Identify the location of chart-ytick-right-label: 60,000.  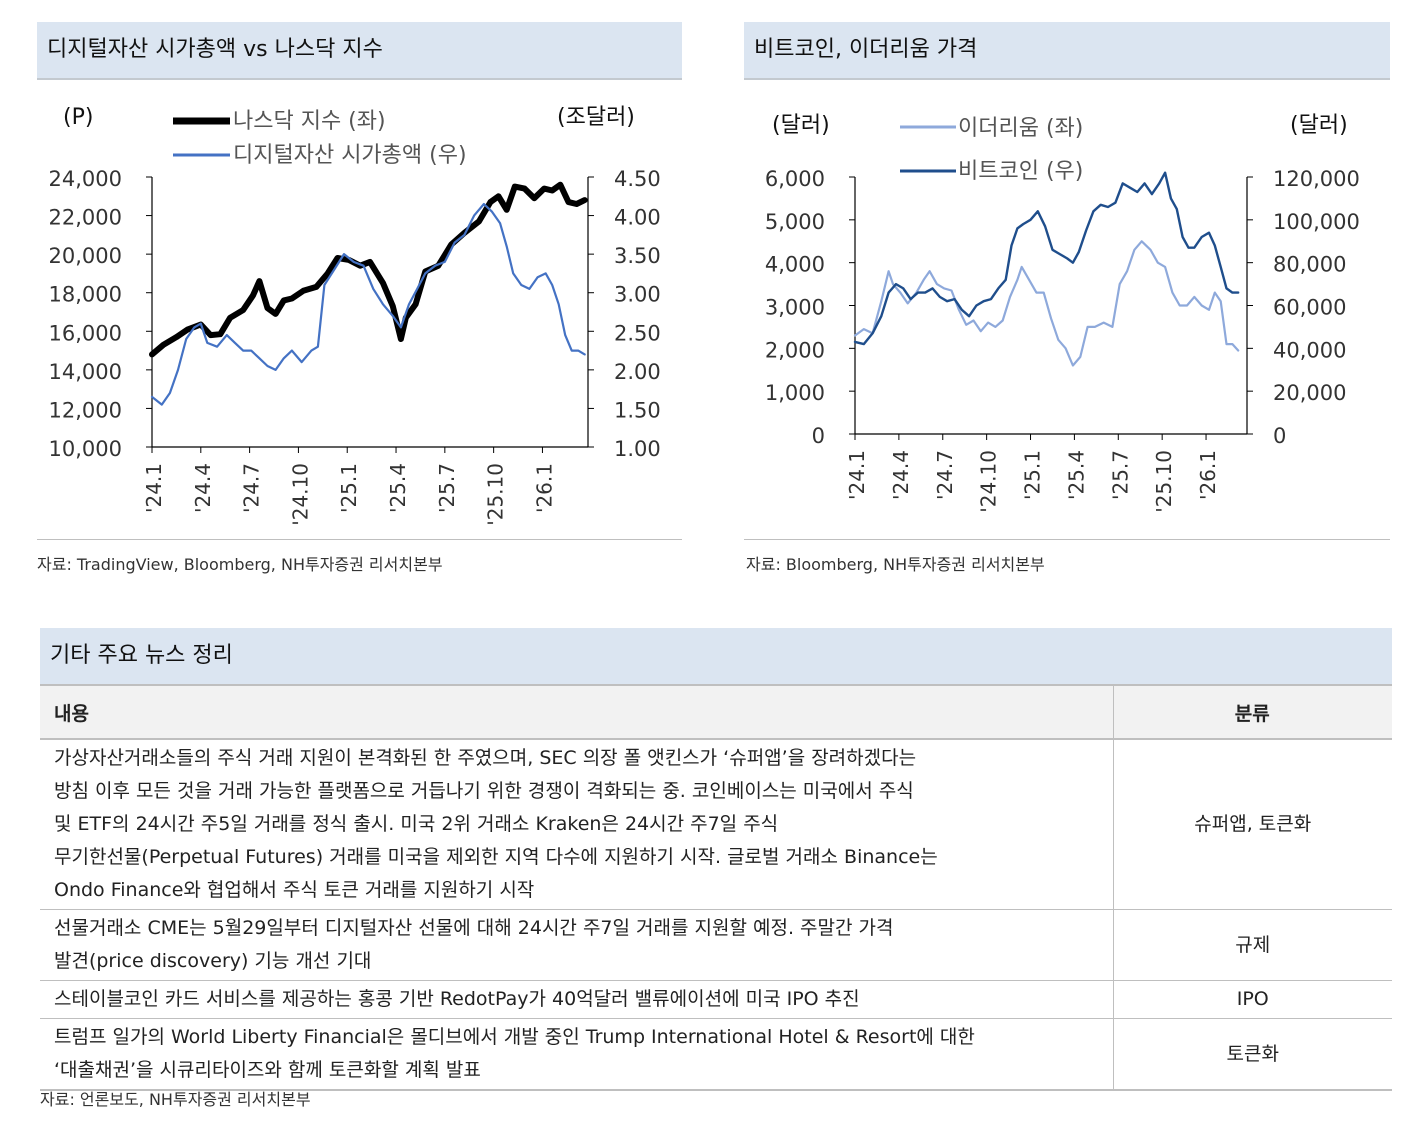
(1309, 308).